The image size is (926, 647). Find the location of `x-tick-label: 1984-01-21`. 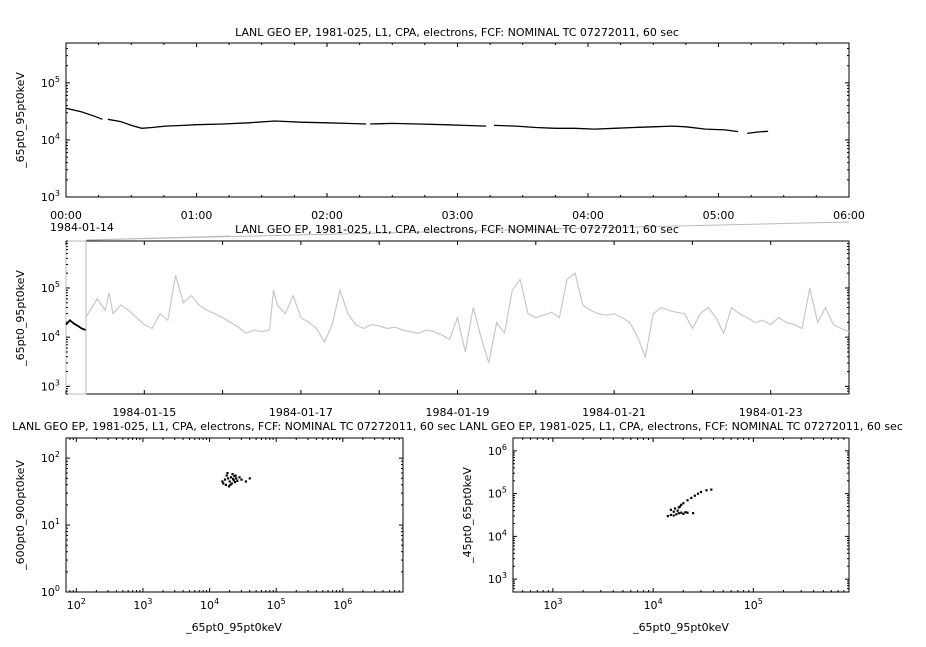

x-tick-label: 1984-01-21 is located at coordinates (614, 412).